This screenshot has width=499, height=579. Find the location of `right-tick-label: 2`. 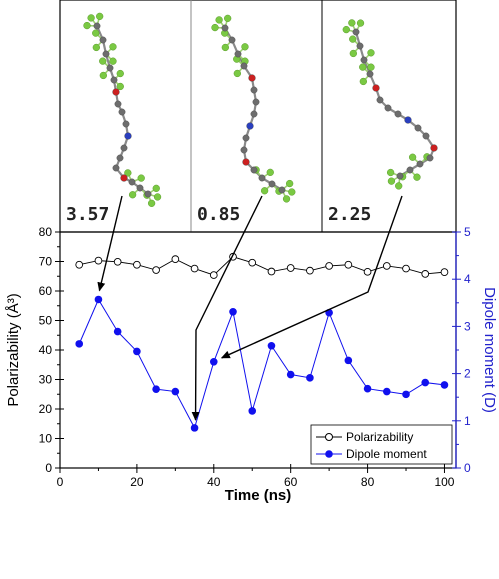

right-tick-label: 2 is located at coordinates (467, 374).